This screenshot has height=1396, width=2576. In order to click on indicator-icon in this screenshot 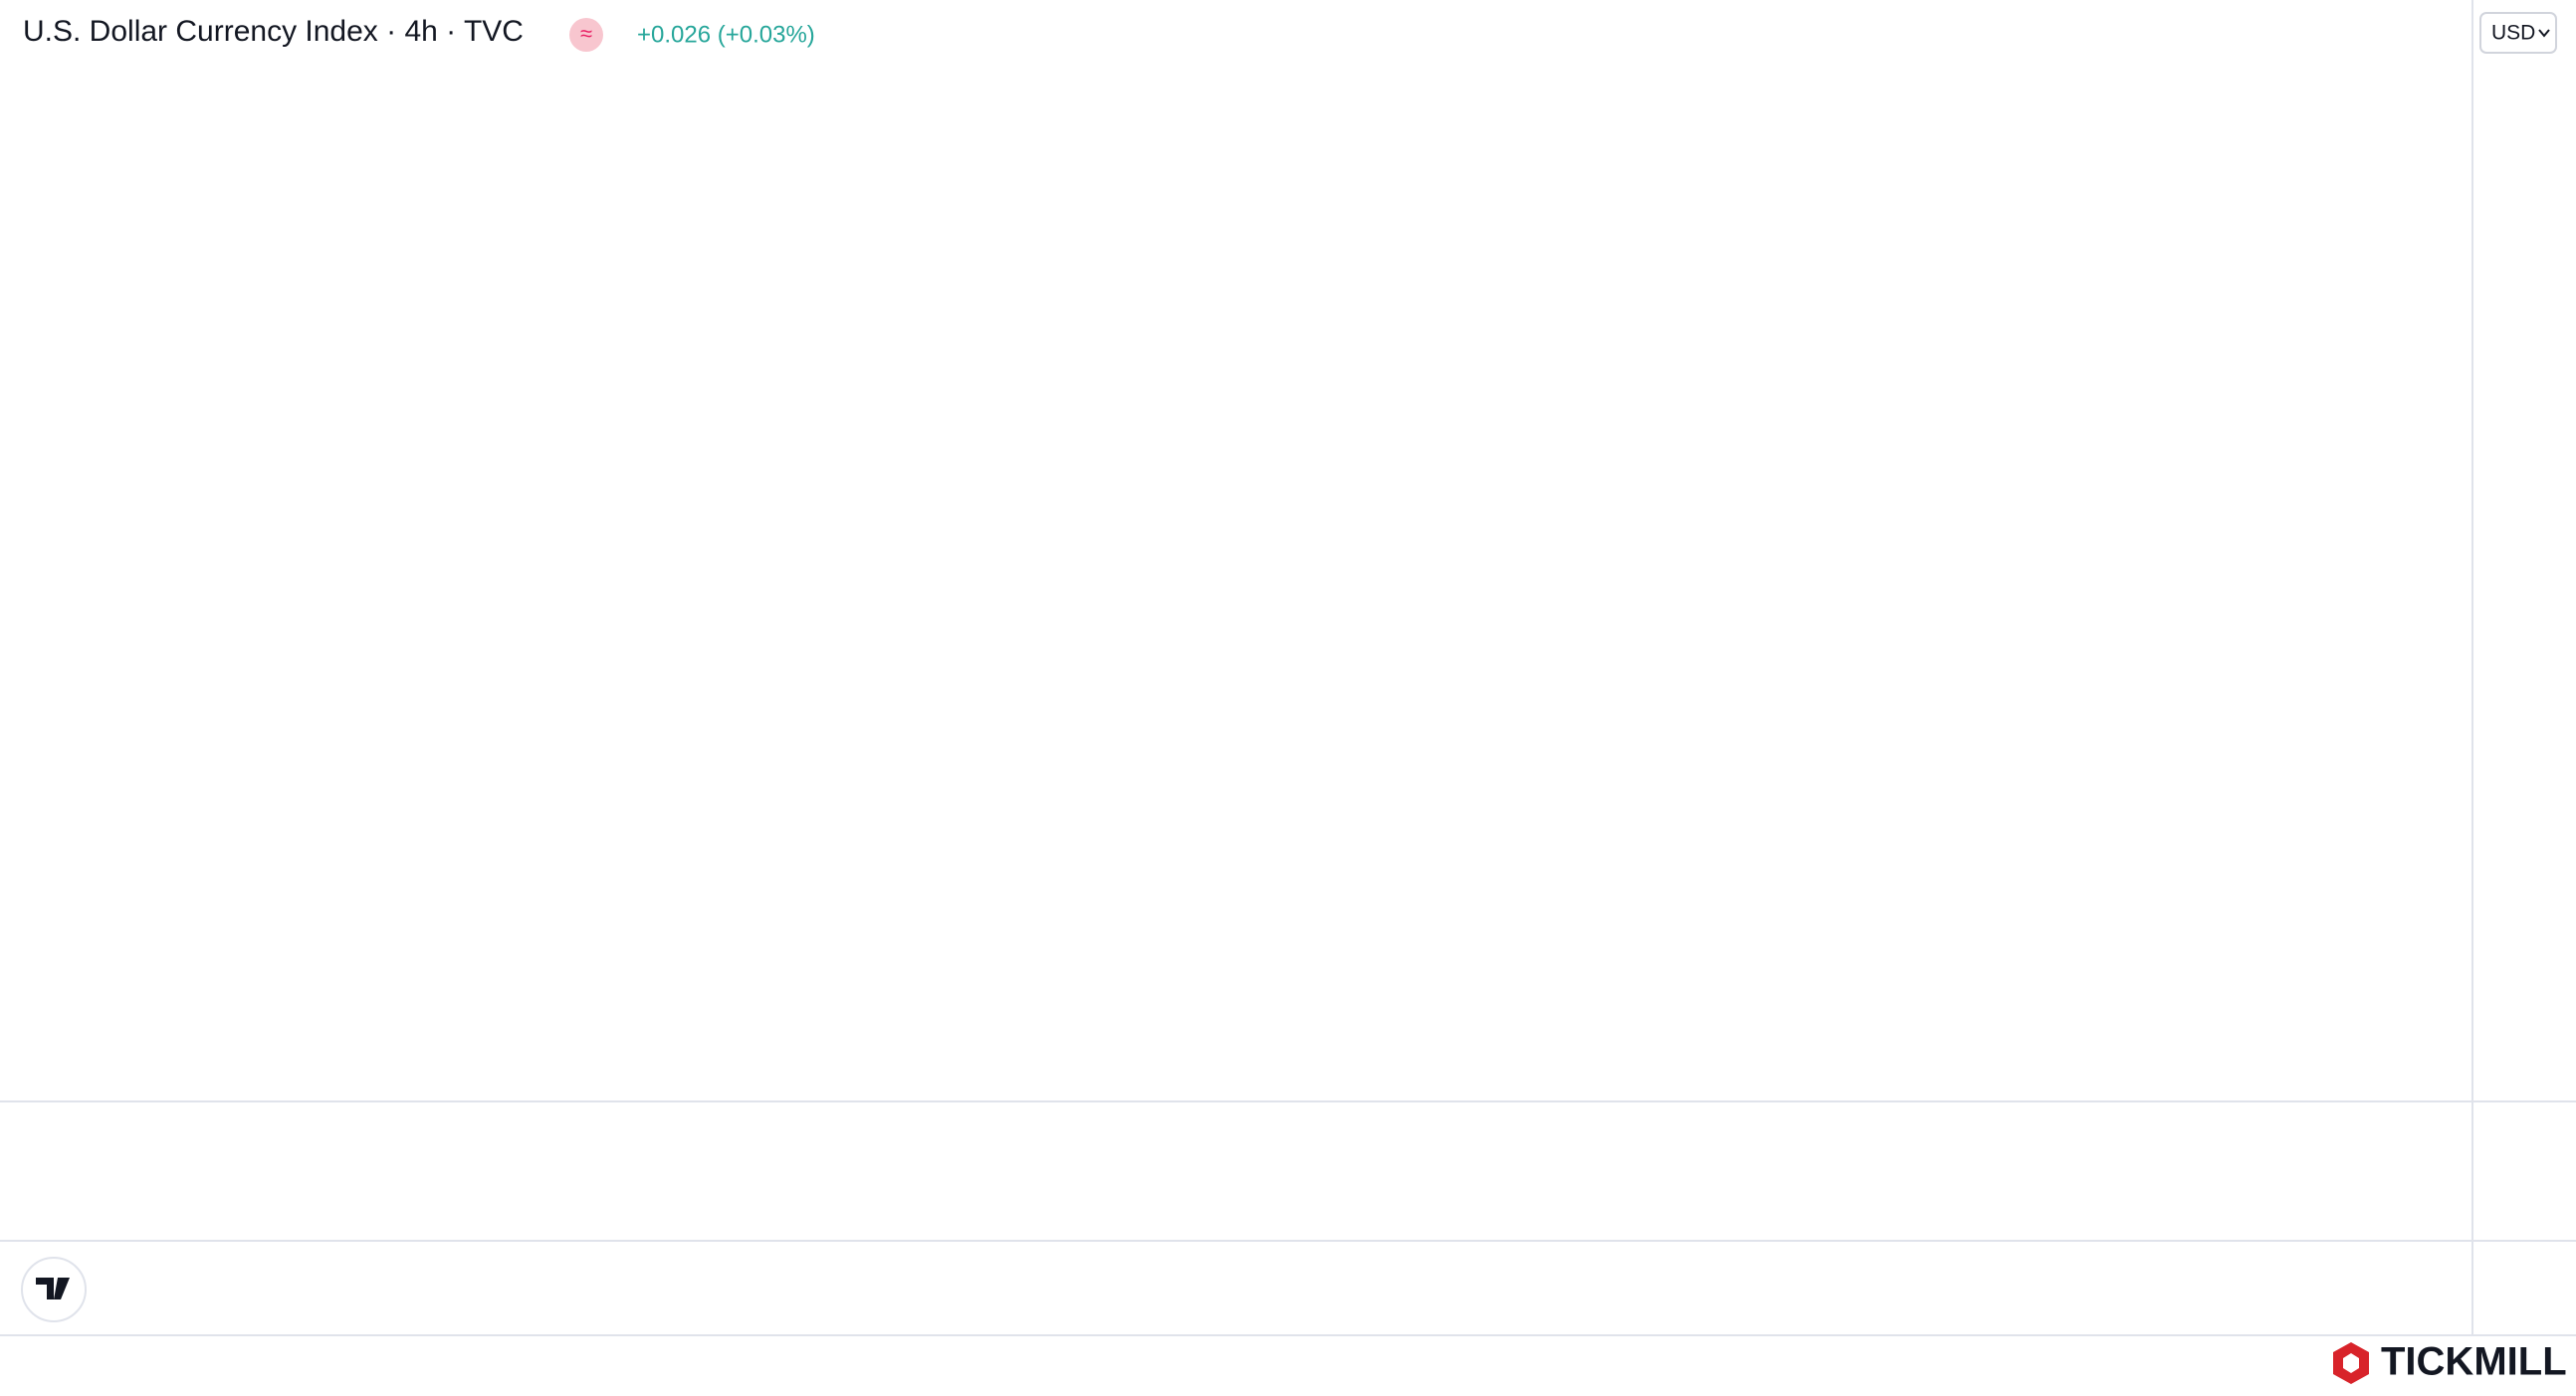, I will do `click(586, 35)`.